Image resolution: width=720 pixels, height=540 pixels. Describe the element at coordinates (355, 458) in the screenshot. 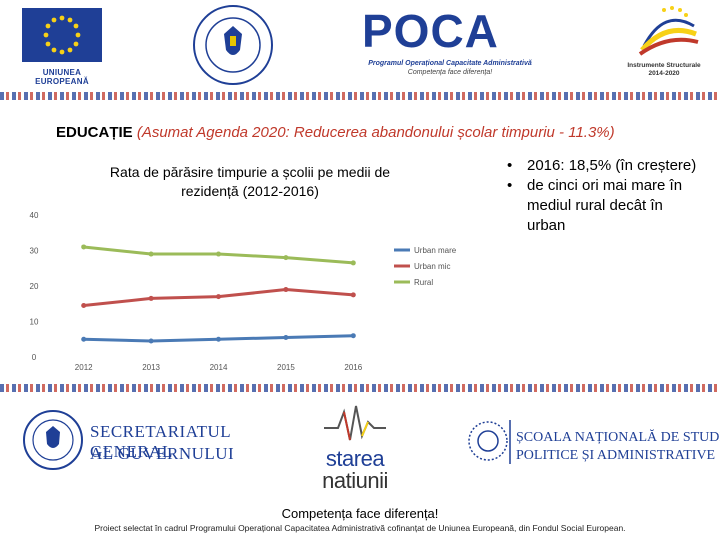

I see `starea-word: starea` at that location.